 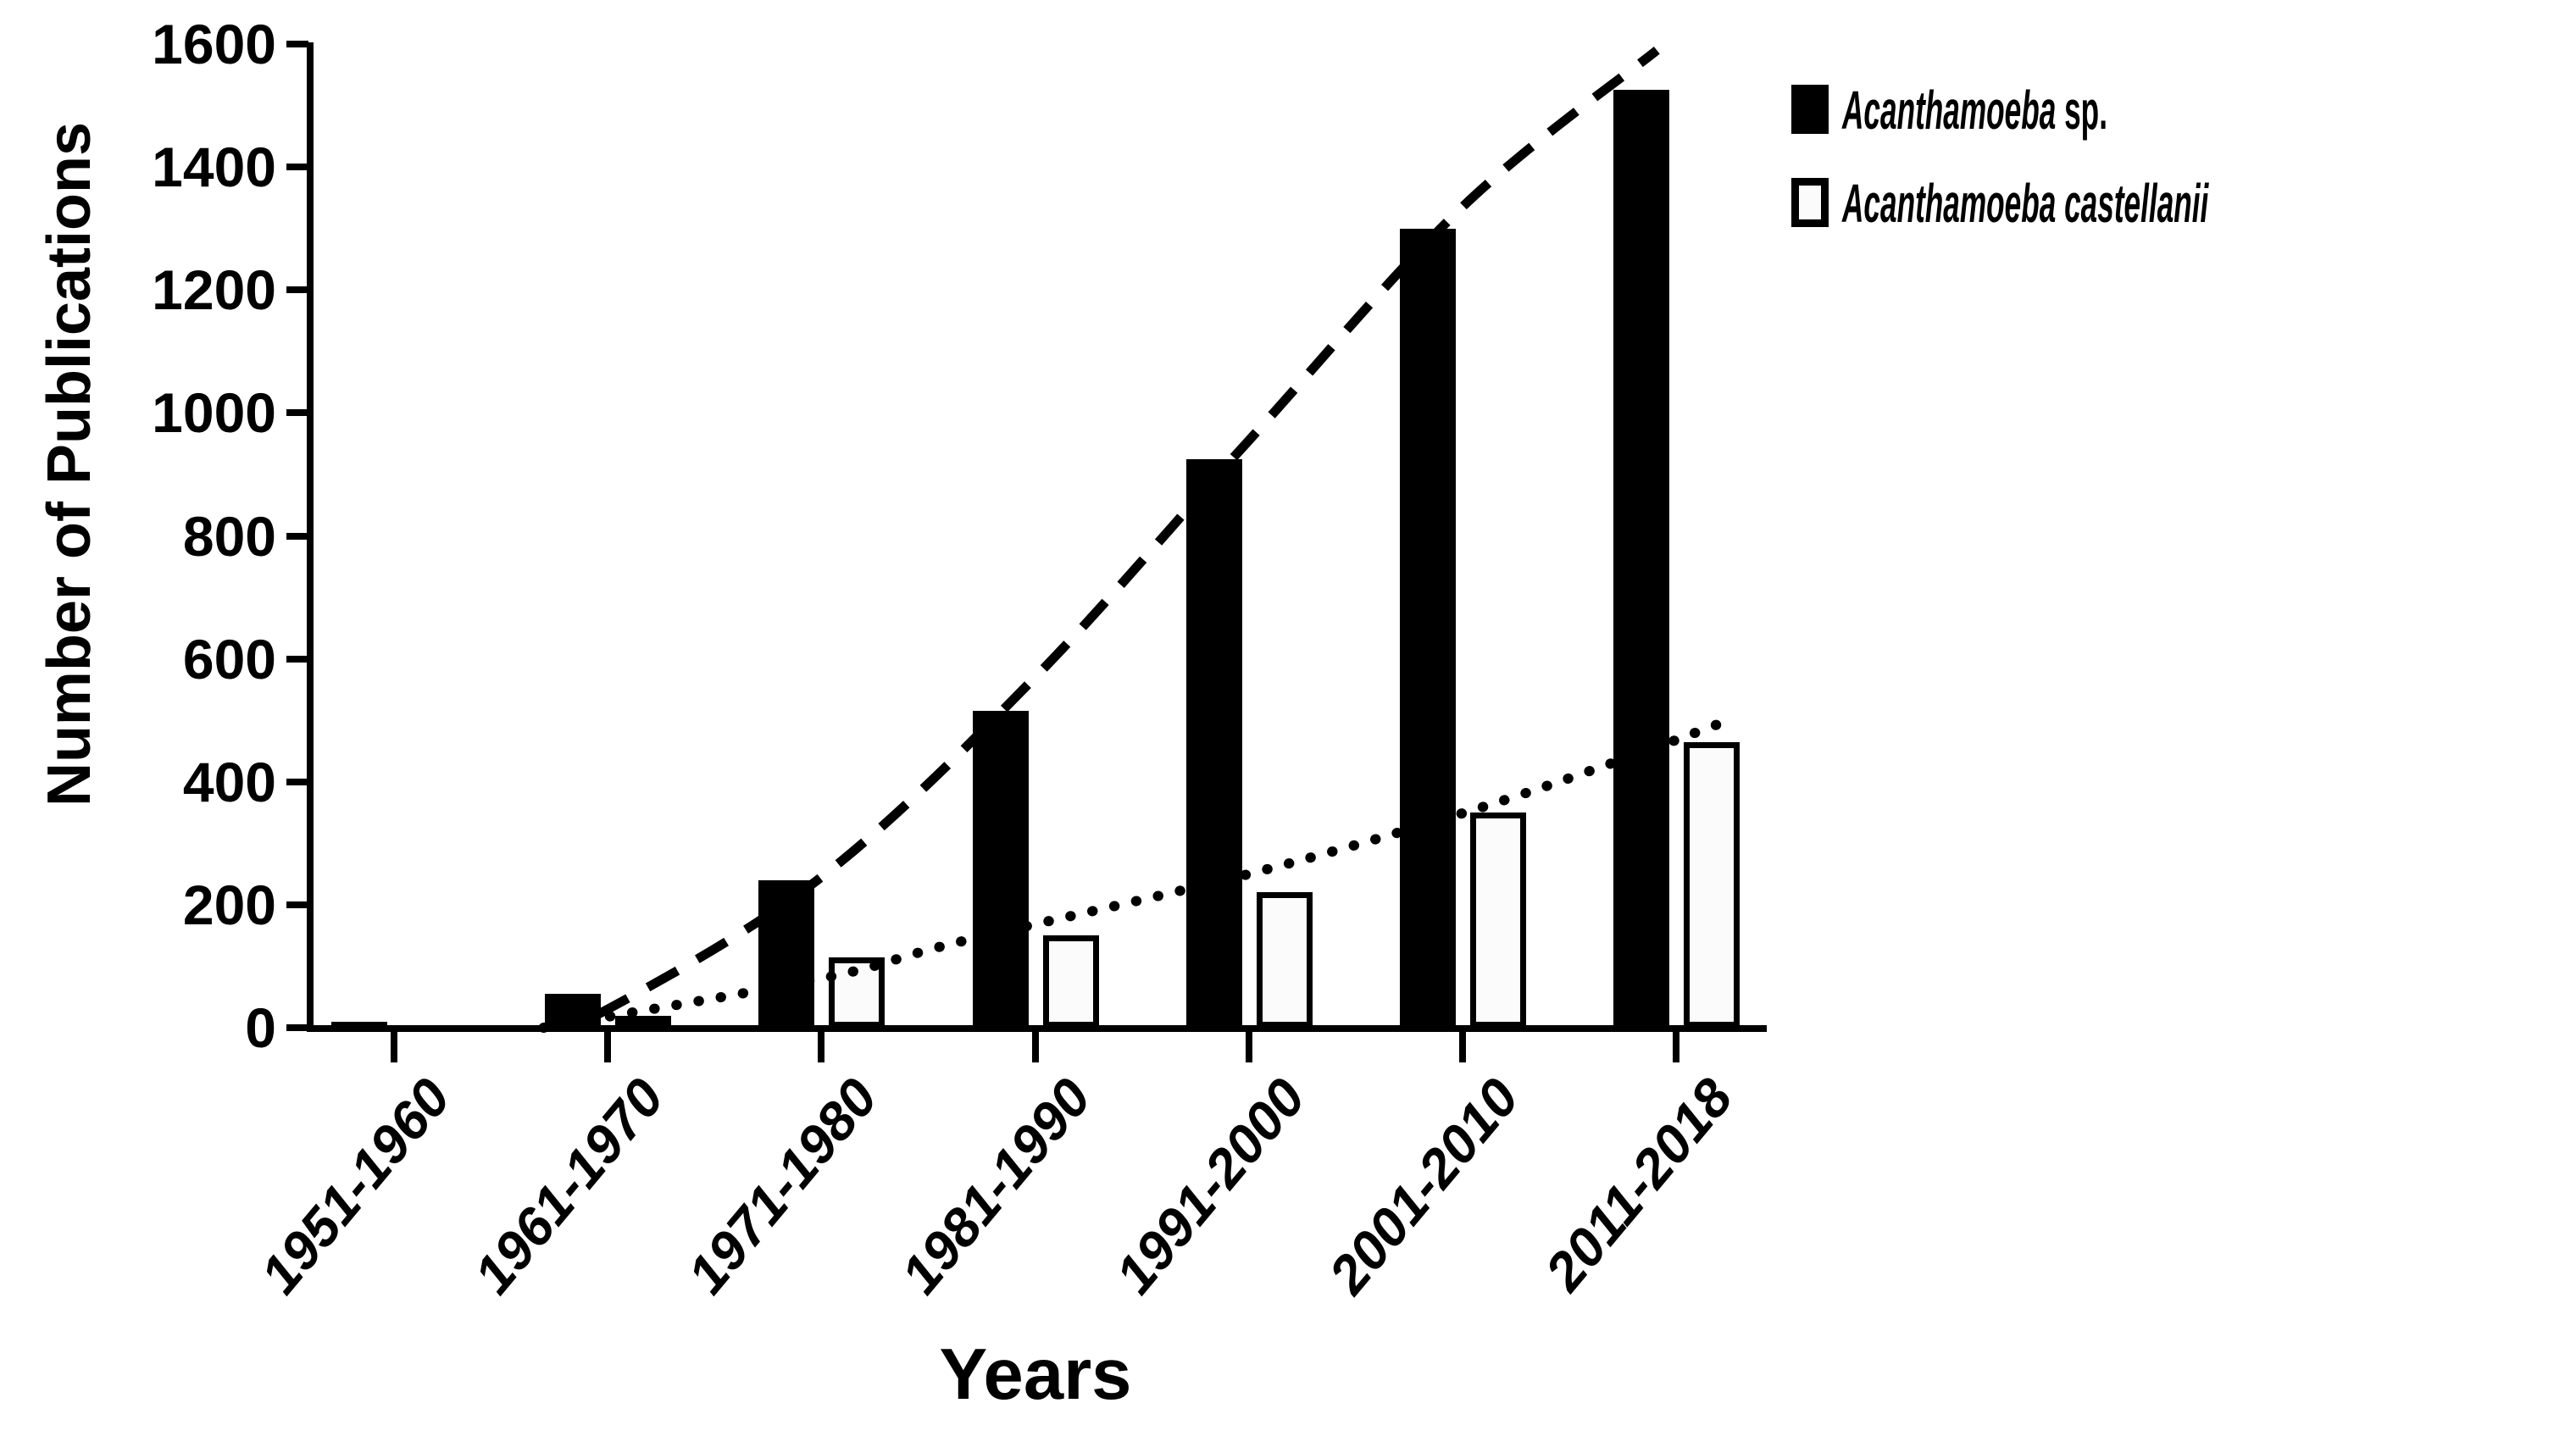 I want to click on legend-text-regular: sp., so click(x=2081, y=110).